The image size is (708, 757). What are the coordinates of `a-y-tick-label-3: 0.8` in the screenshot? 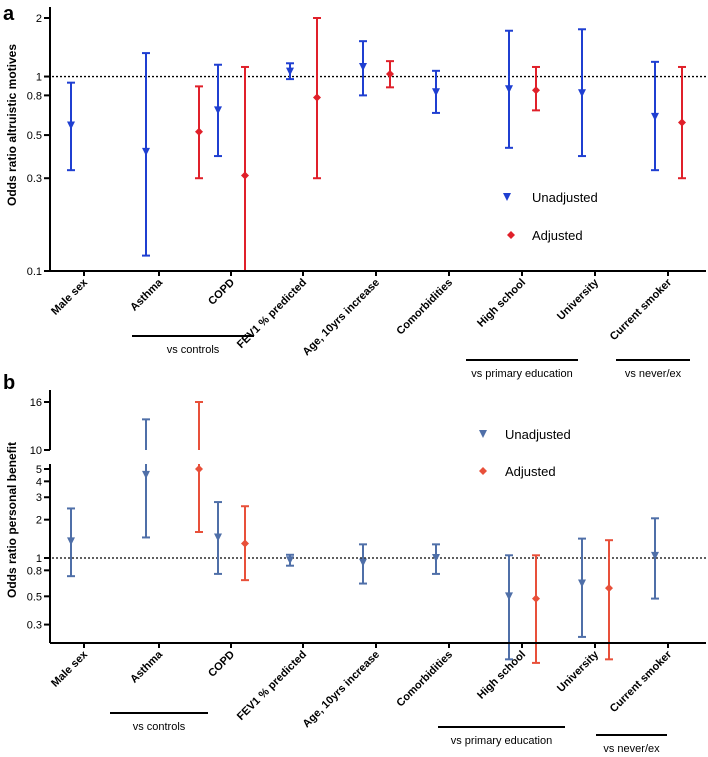 It's located at (34, 96).